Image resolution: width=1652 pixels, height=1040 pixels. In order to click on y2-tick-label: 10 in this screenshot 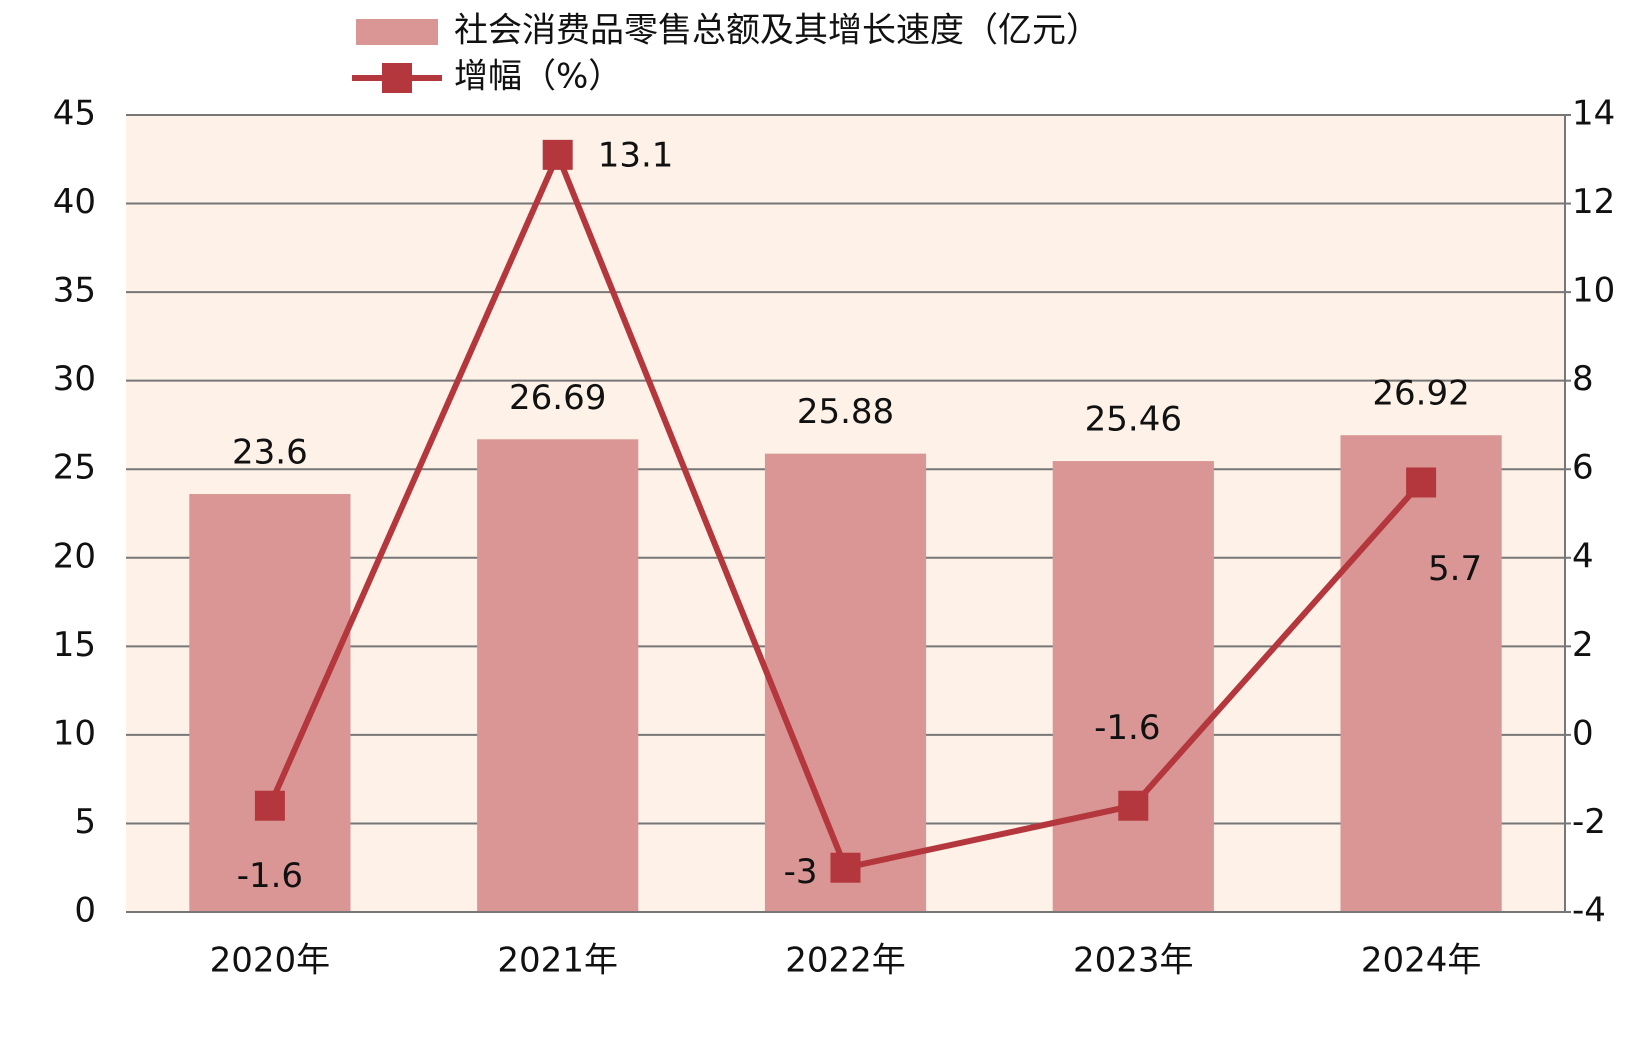, I will do `click(1593, 291)`.